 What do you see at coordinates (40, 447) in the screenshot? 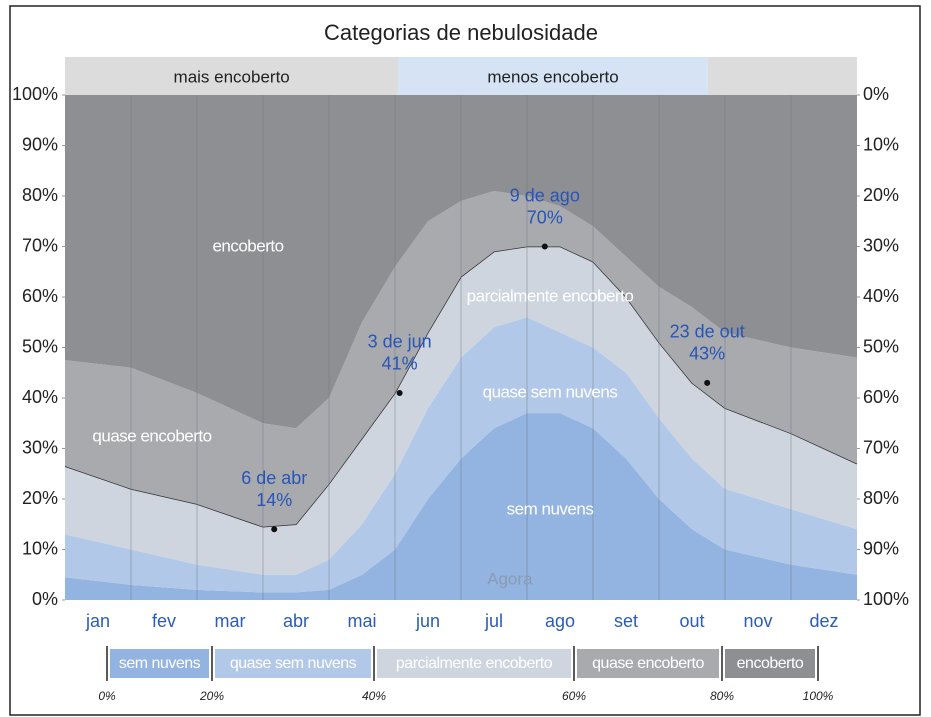
I see `y-tick-label: 30%` at bounding box center [40, 447].